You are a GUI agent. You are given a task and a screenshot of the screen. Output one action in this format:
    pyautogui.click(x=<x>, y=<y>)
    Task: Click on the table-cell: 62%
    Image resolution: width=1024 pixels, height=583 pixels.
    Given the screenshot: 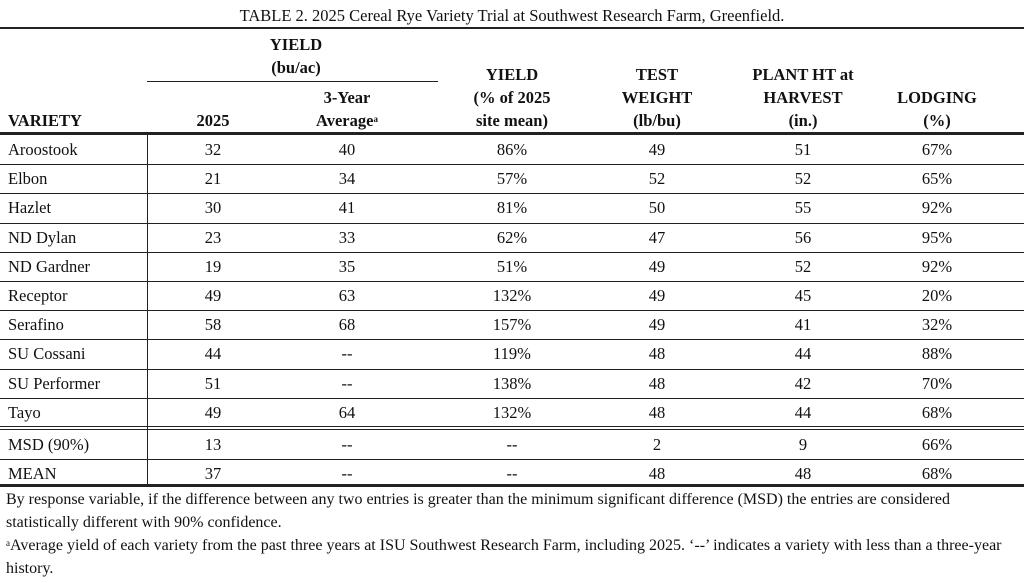 What is the action you would take?
    pyautogui.click(x=512, y=237)
    